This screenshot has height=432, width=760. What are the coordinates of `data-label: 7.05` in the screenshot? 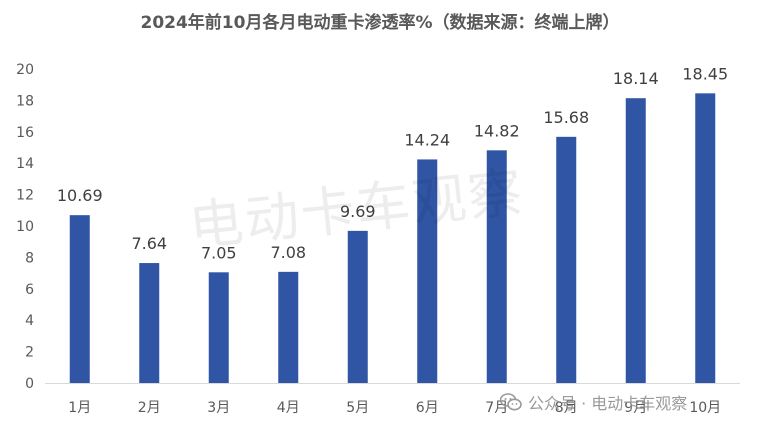 It's located at (219, 252).